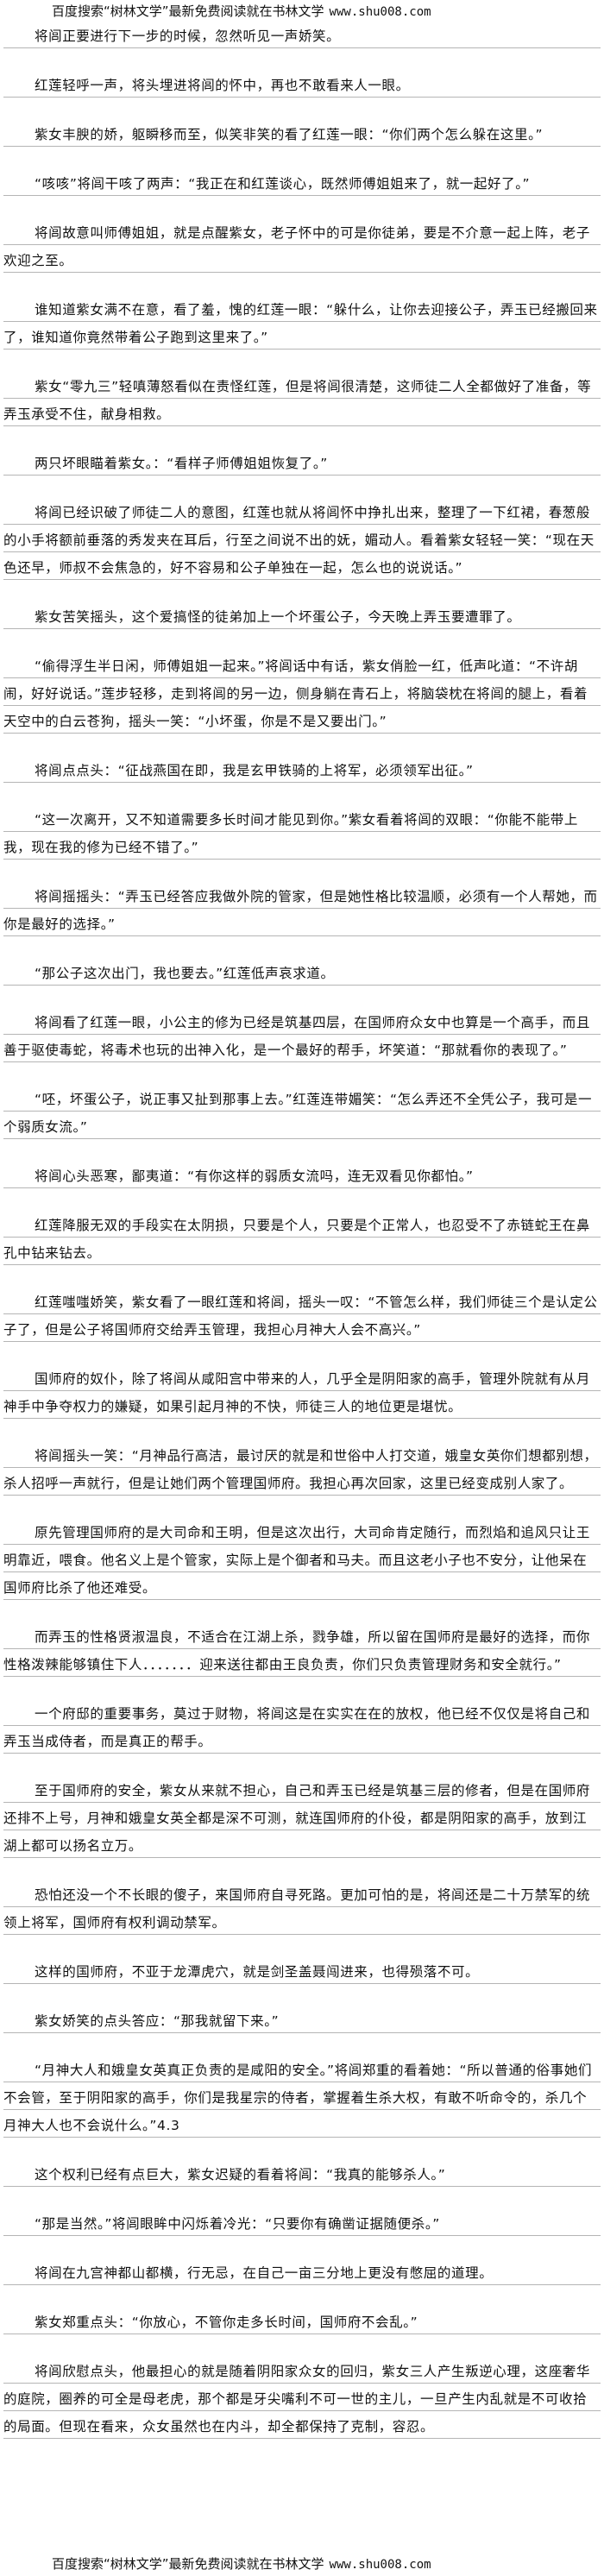 This screenshot has width=604, height=2576. I want to click on paragraph: 紫女丰腴的娇，躯瞬移而至，似笑非笑的看了红莲一眼：“你们两个怎么躲在这里。”, so click(302, 134).